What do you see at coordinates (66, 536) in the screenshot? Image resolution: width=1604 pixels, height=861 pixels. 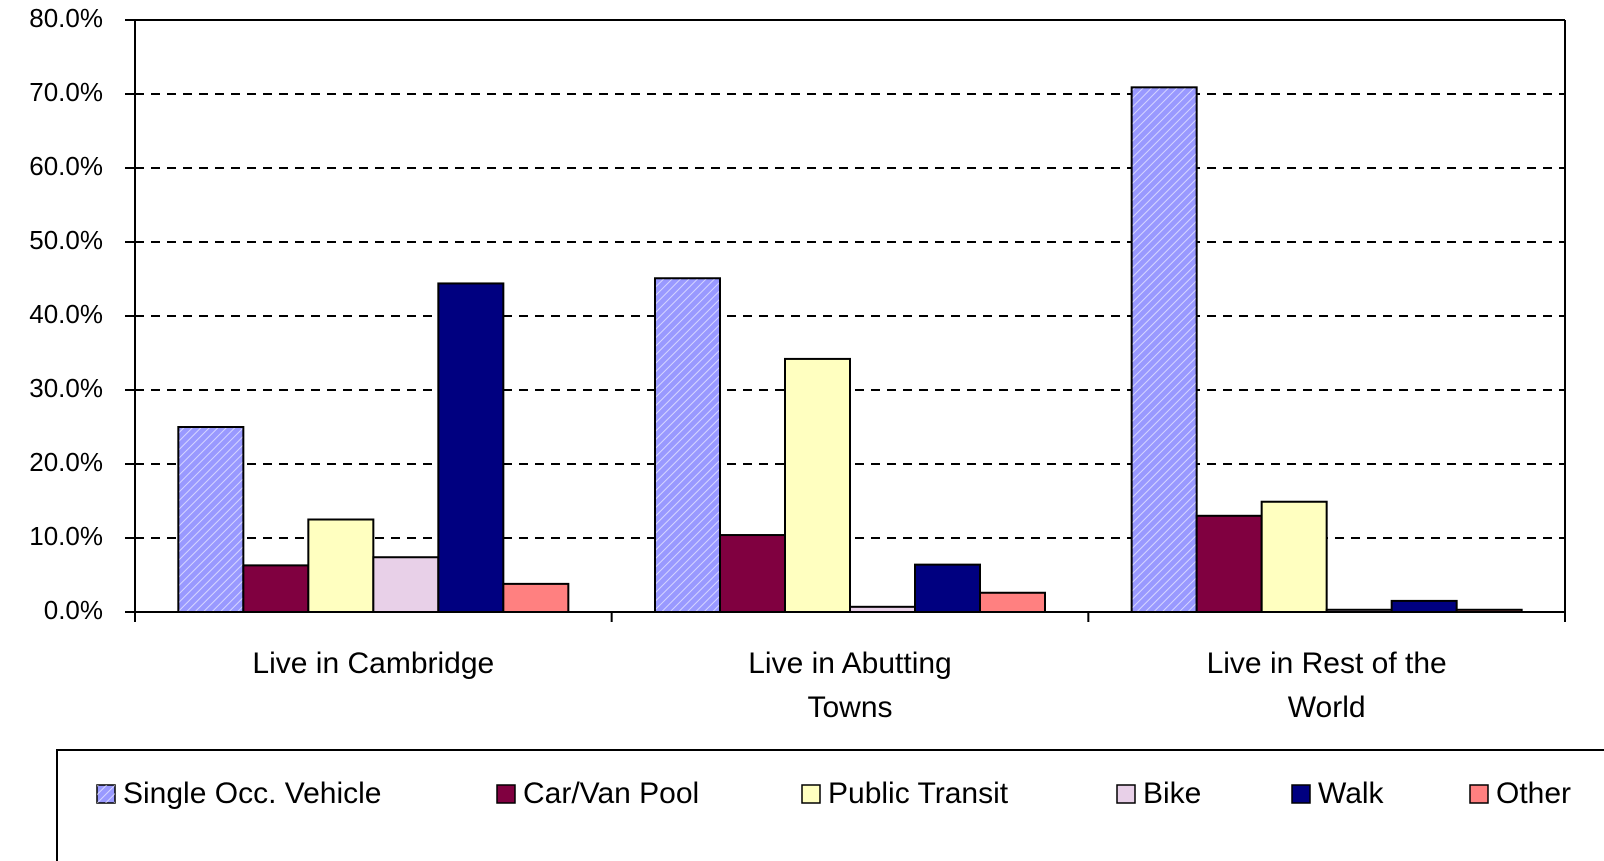 I see `y-tick-label: 10.0%` at bounding box center [66, 536].